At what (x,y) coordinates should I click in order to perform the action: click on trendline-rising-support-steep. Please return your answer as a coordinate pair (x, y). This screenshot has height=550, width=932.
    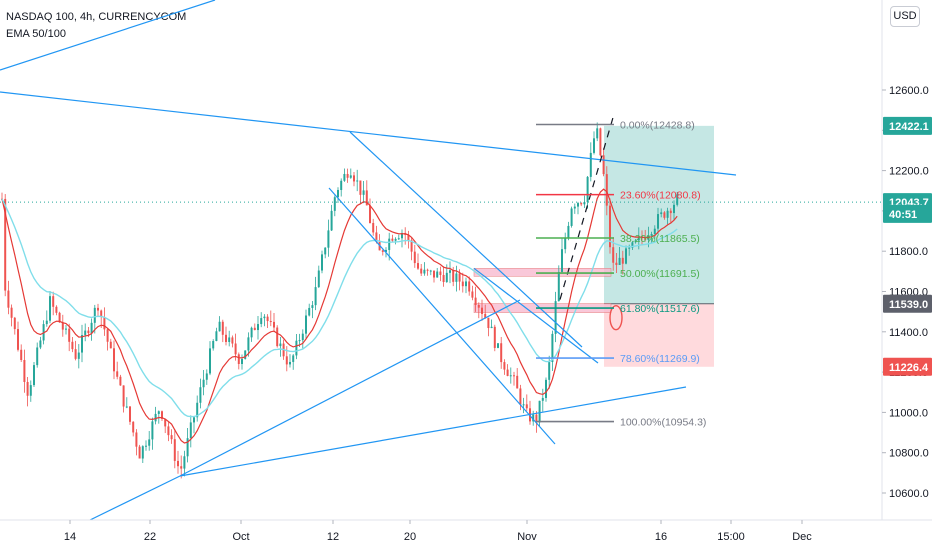
    Looking at the image, I should click on (350, 388).